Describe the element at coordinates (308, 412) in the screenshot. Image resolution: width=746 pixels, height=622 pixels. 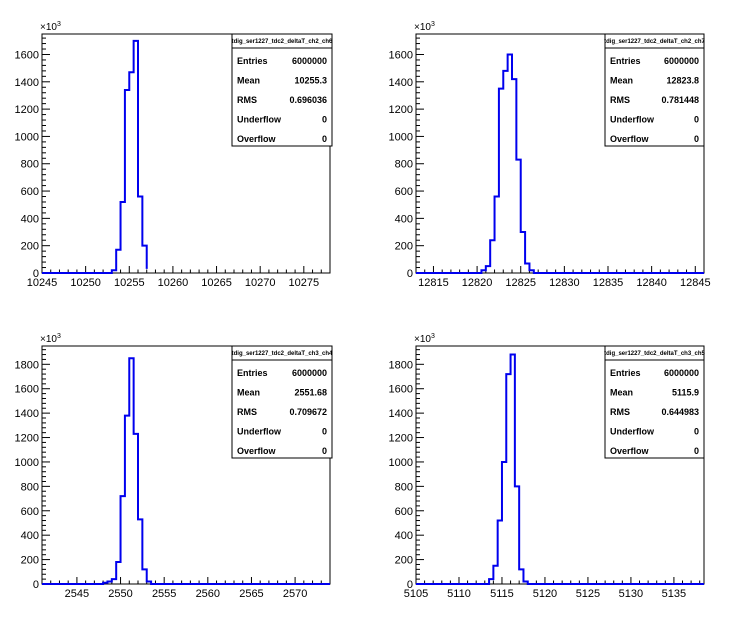
I see `stat-value: 0.709672` at that location.